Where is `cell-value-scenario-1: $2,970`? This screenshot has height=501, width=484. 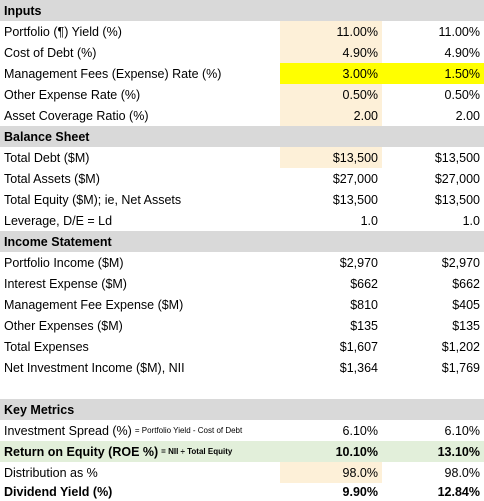
cell-value-scenario-1: $2,970 is located at coordinates (358, 262).